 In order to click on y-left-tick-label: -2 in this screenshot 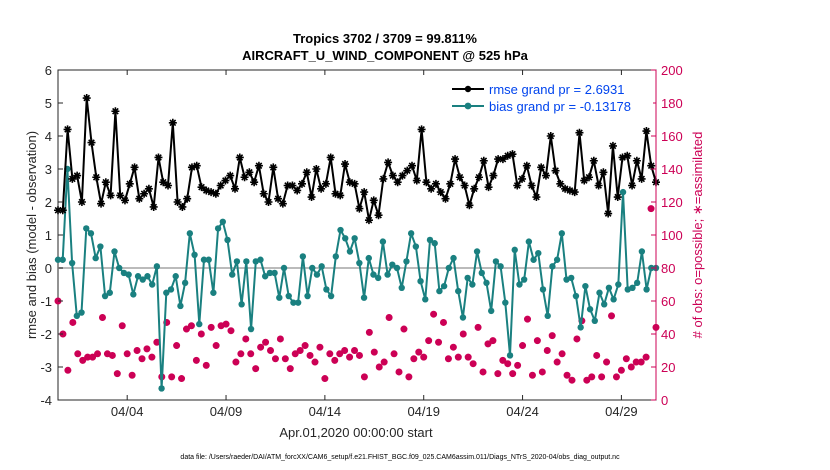, I will do `click(46, 334)`.